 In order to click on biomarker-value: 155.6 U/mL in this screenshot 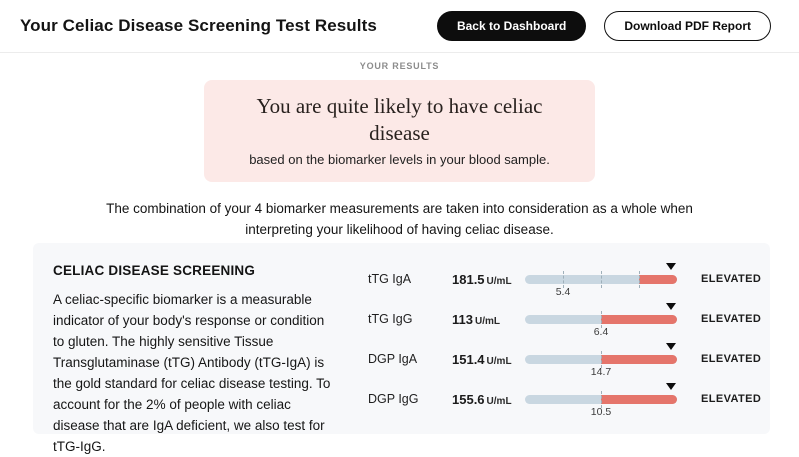, I will do `click(488, 399)`.